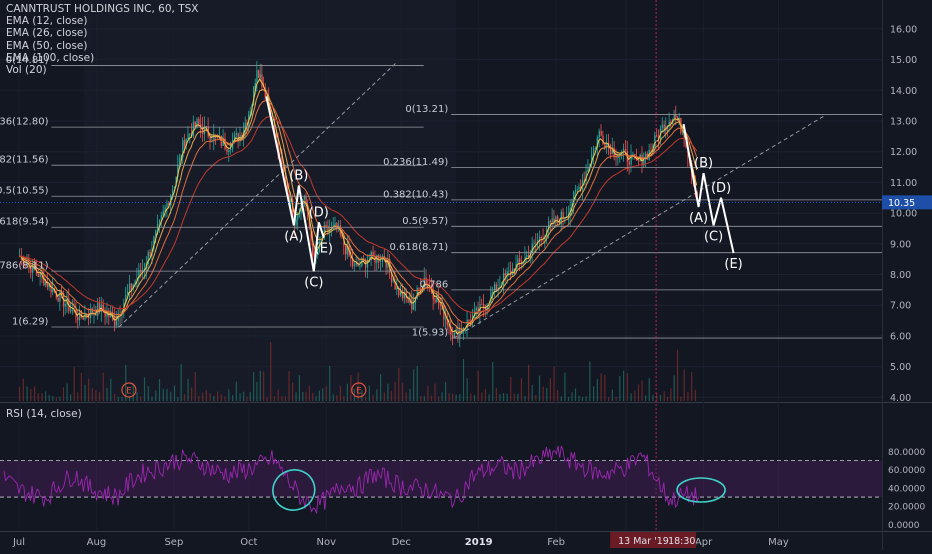 The height and width of the screenshot is (554, 932). What do you see at coordinates (294, 490) in the screenshot?
I see `rsi-highlight-circle` at bounding box center [294, 490].